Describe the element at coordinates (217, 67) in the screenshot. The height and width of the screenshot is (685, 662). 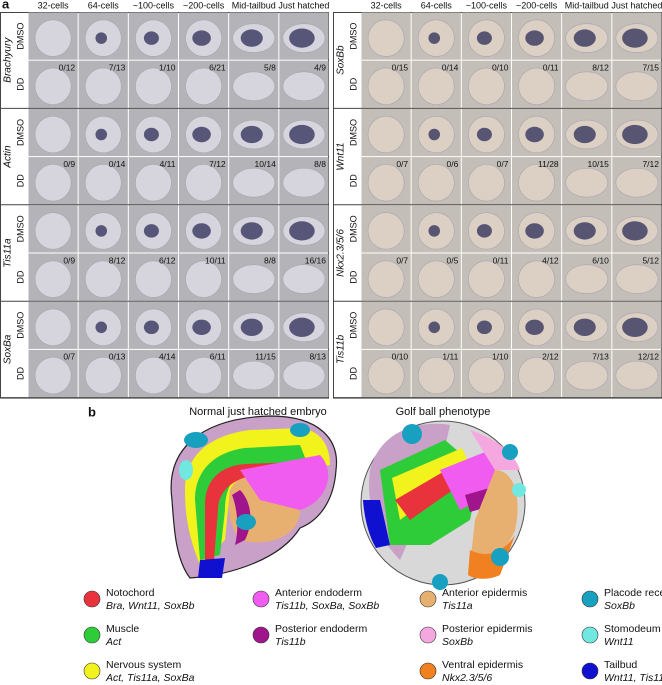
I see `fraction-label: 6/21` at that location.